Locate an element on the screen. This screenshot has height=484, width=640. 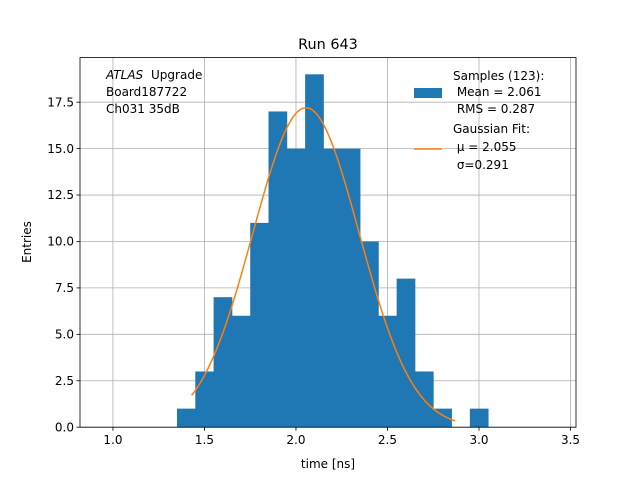
legend-fit-mu: μ = 2.055 is located at coordinates (485, 147).